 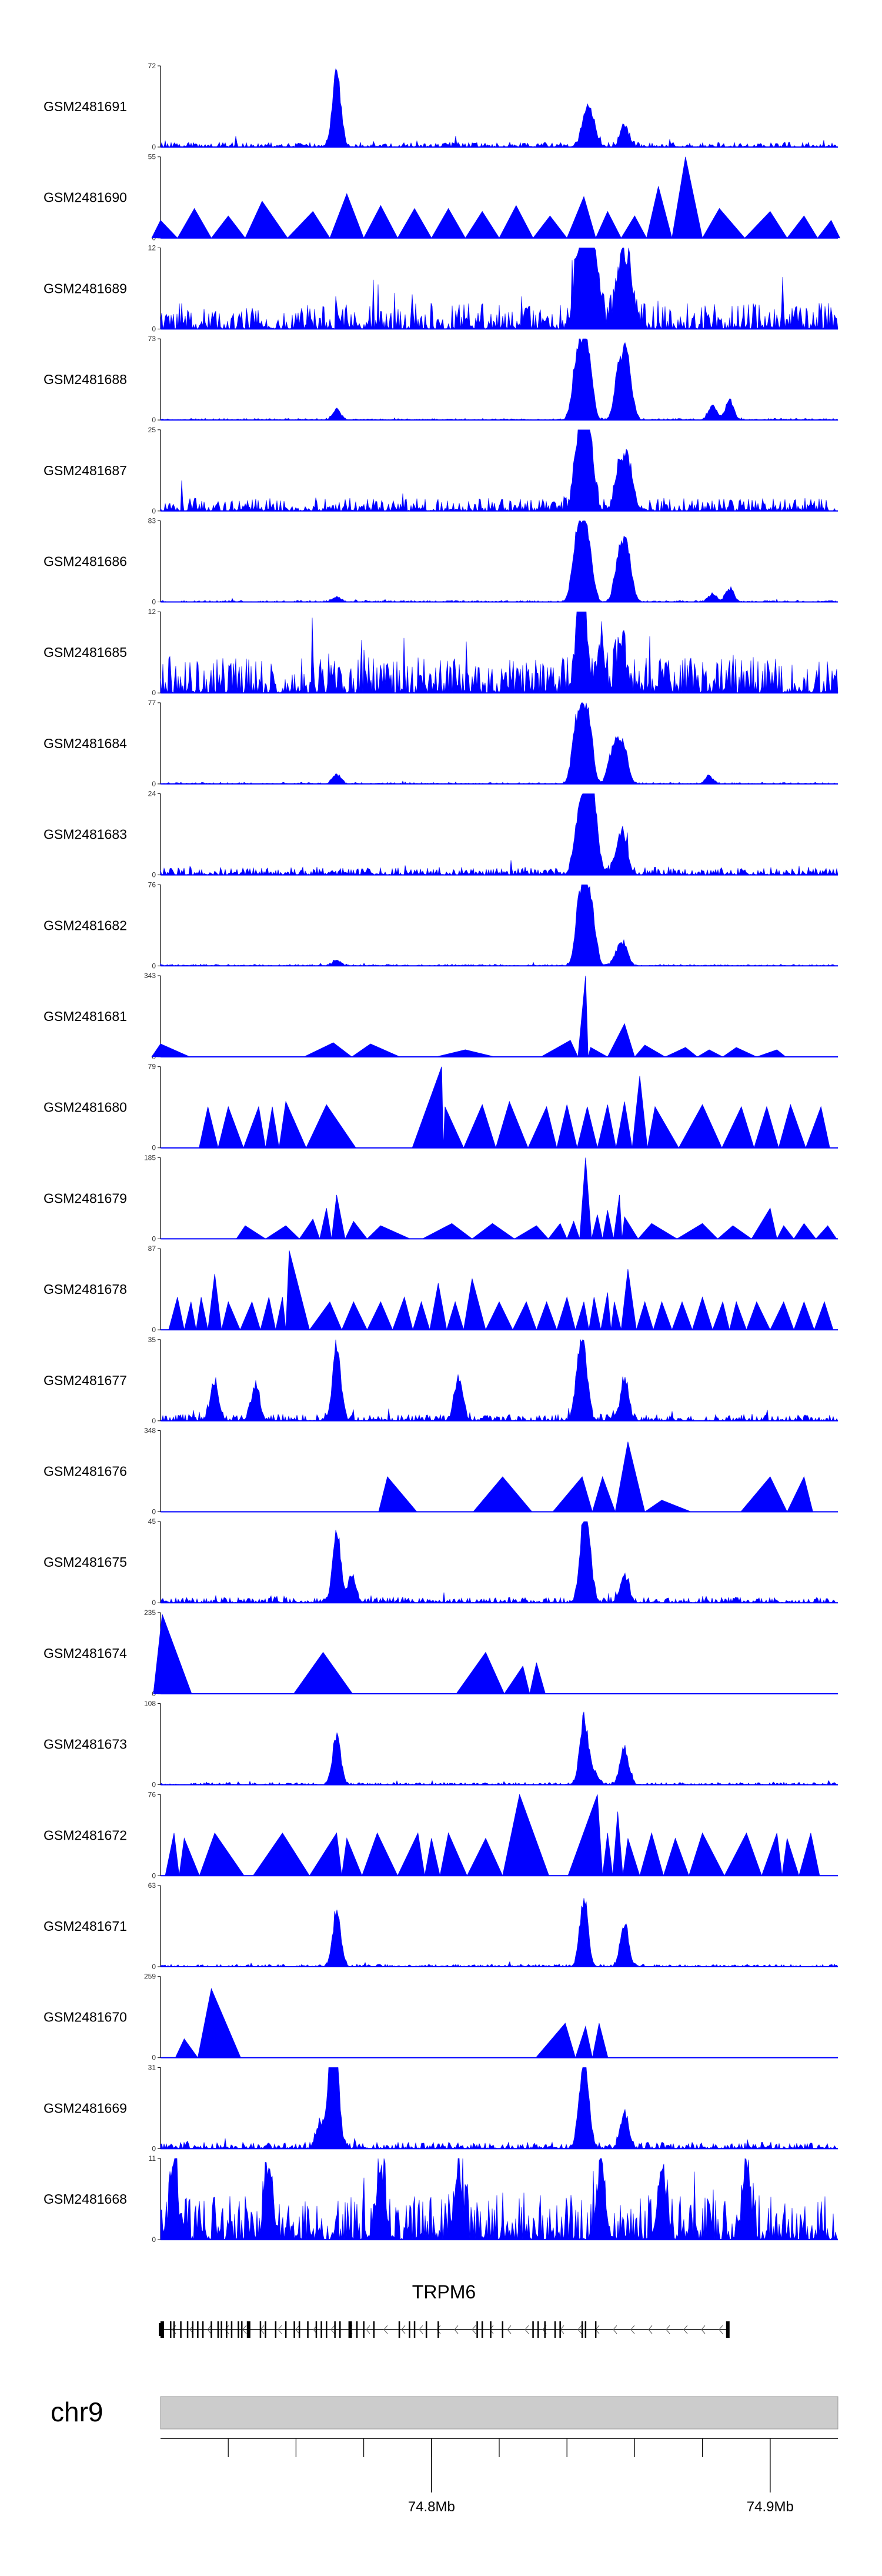 I want to click on track: GSM2481683 24 0, so click(x=441, y=834).